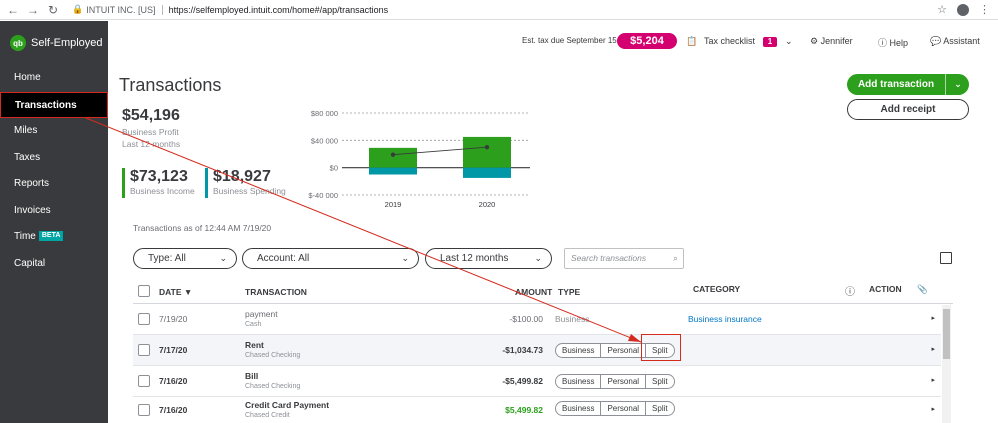 The width and height of the screenshot is (998, 423). What do you see at coordinates (32, 183) in the screenshot?
I see `sidebar-item-reports: Reports` at bounding box center [32, 183].